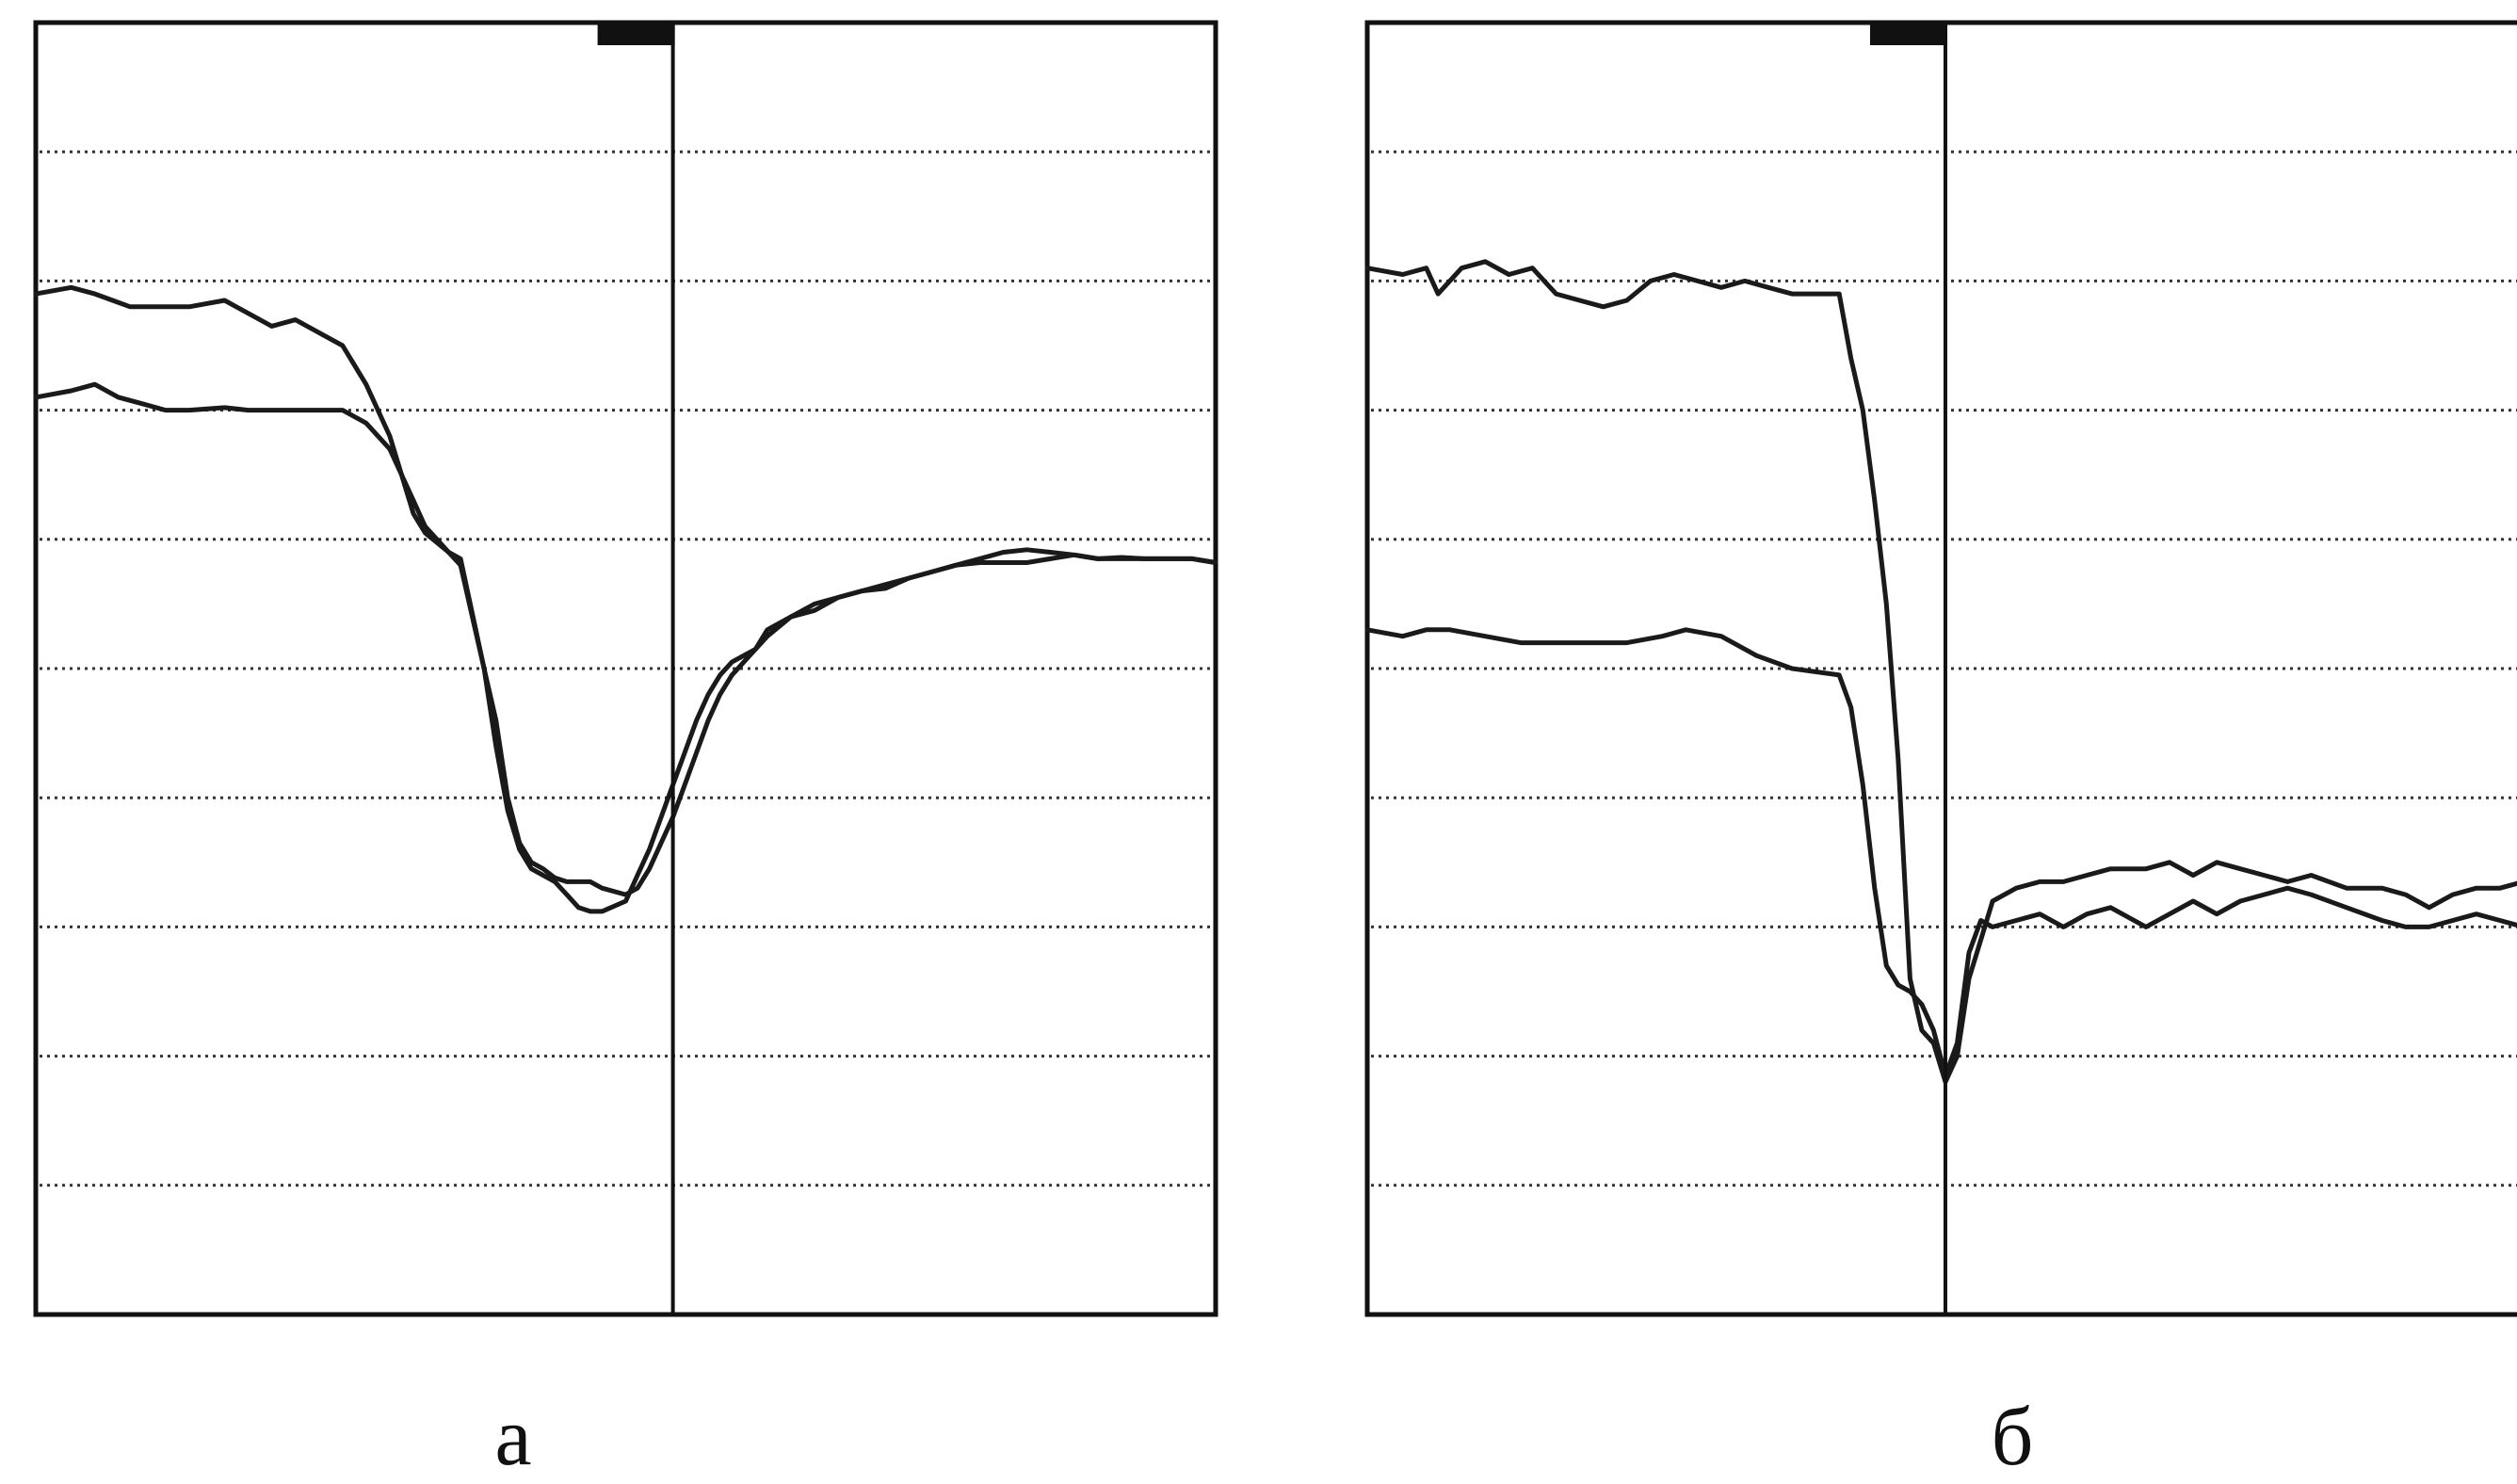 Image resolution: width=2517 pixels, height=1484 pixels. What do you see at coordinates (512, 1438) in the screenshot?
I see `panel-label-a: а` at bounding box center [512, 1438].